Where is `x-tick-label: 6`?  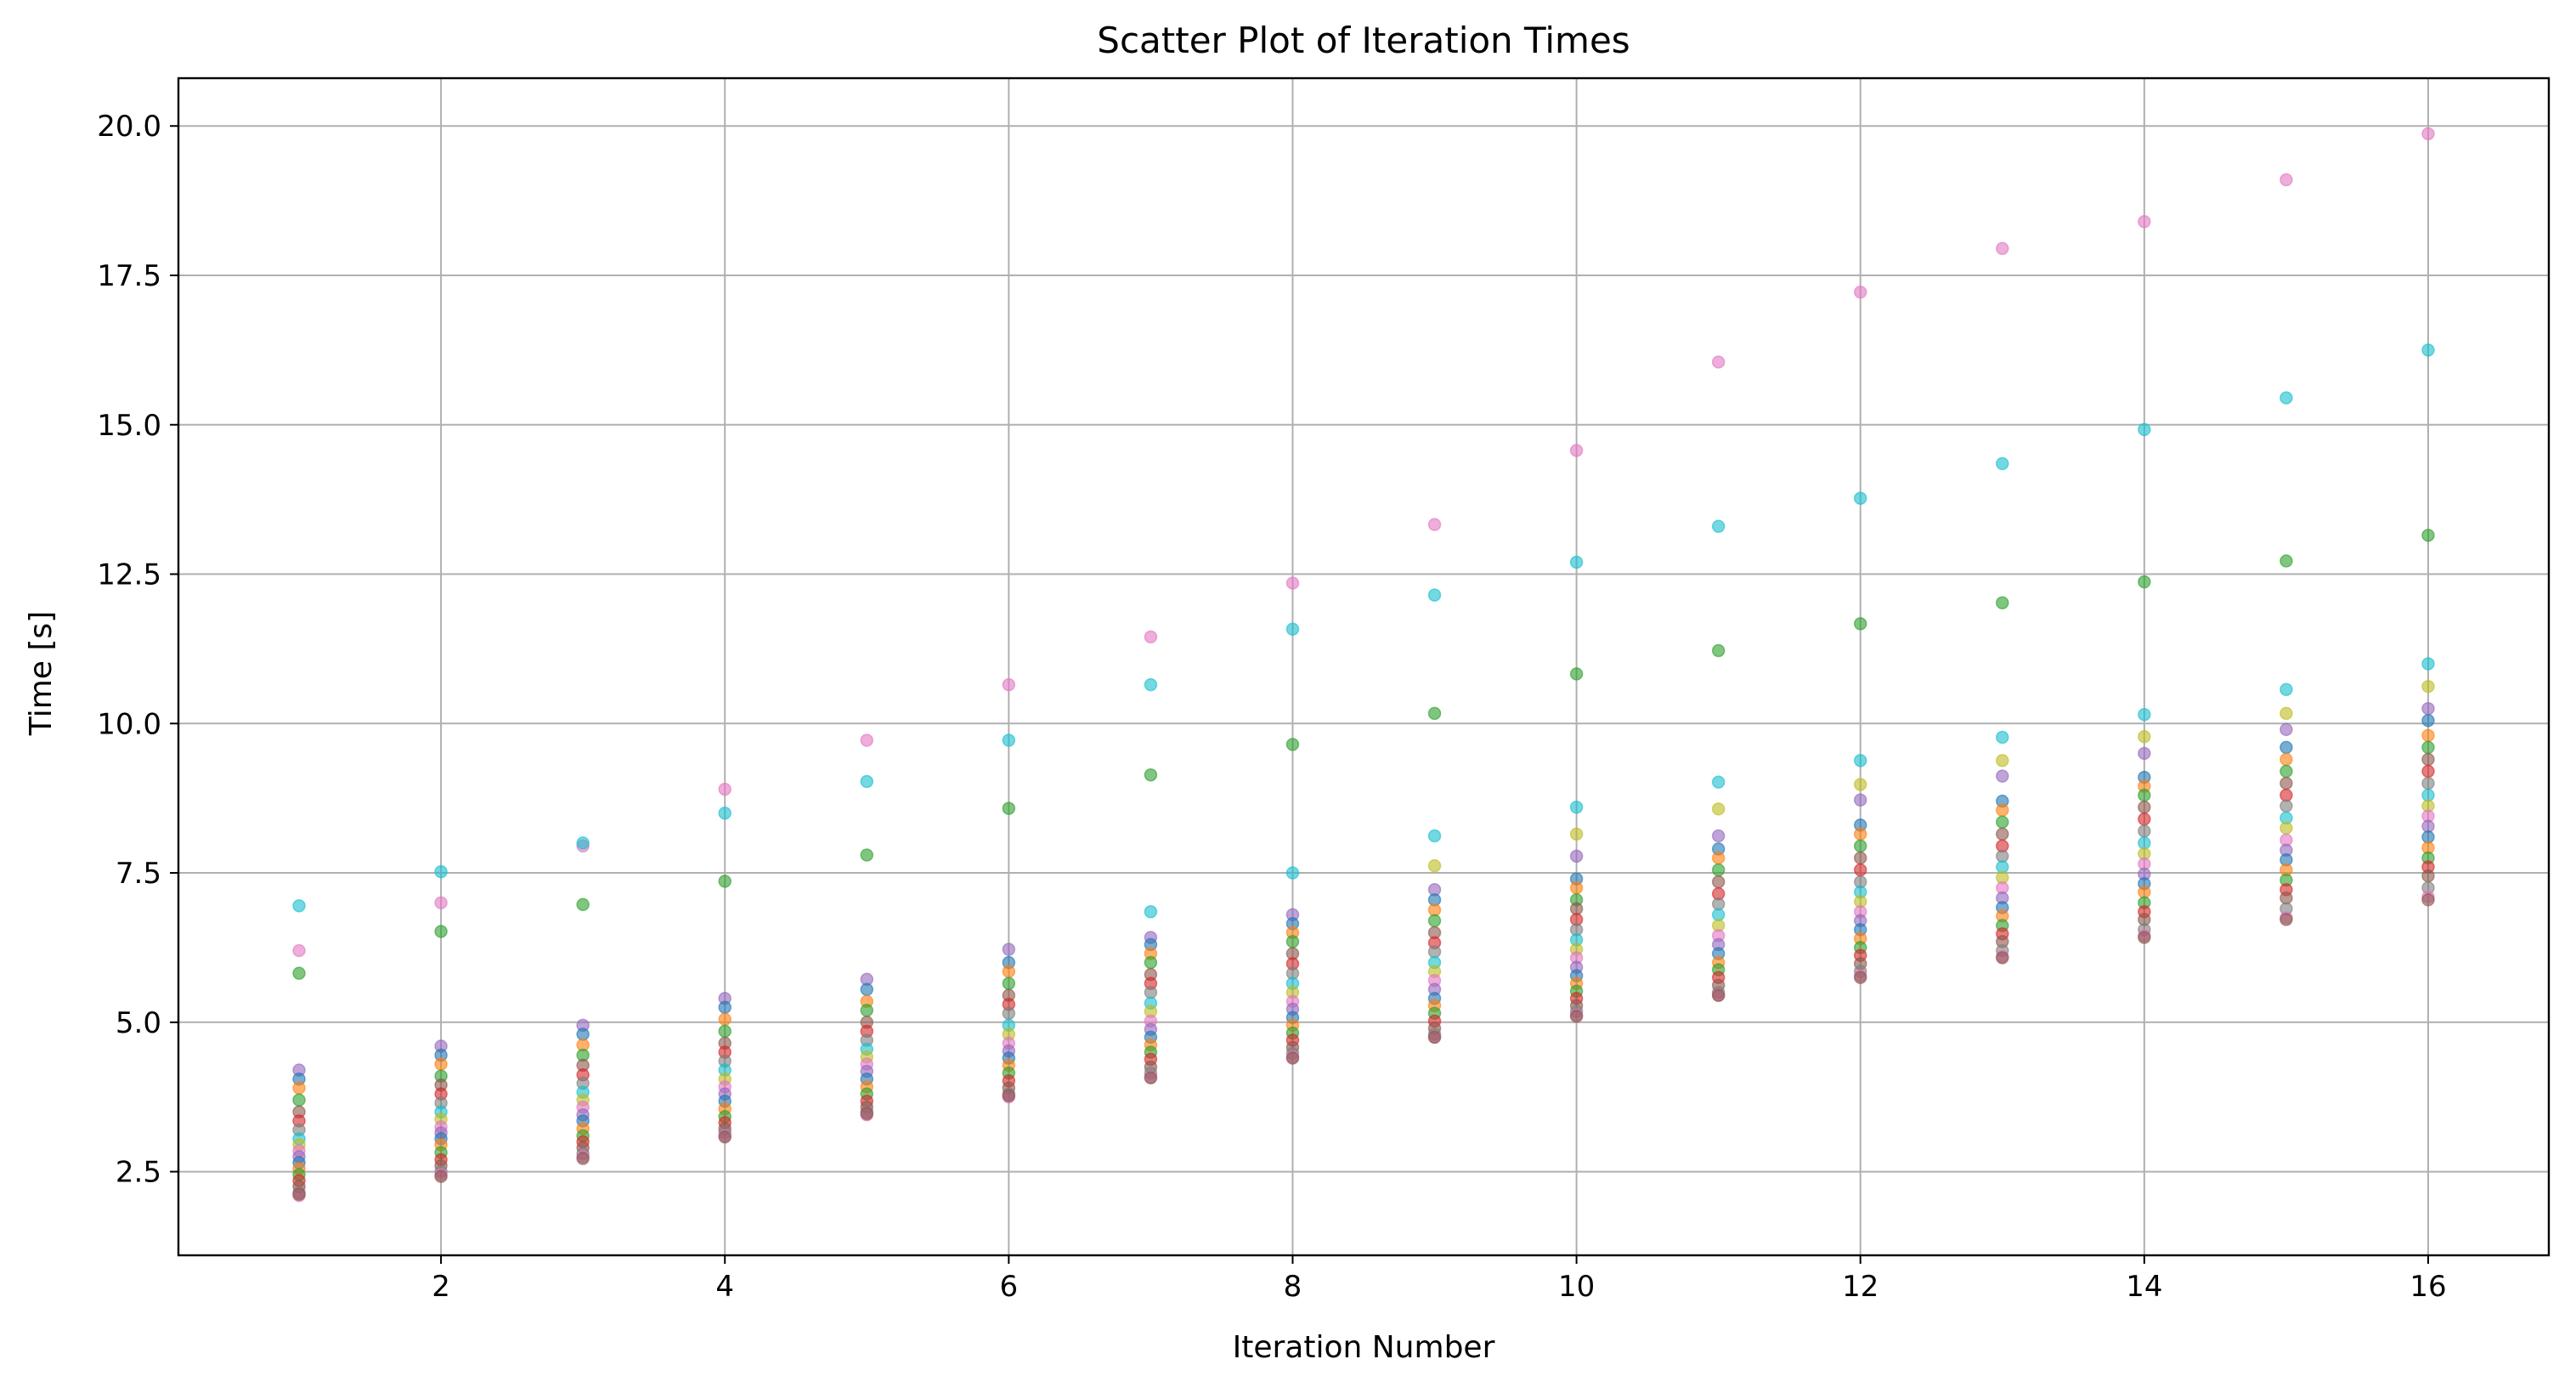 x-tick-label: 6 is located at coordinates (1010, 1287).